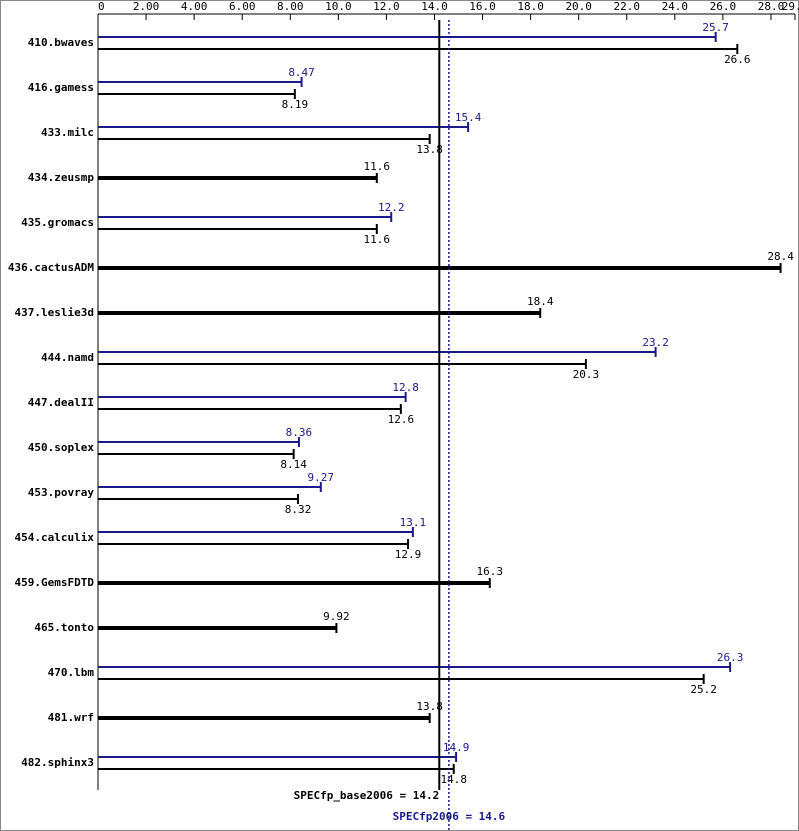  I want to click on x-tick-label: 29.0, so click(790, 6).